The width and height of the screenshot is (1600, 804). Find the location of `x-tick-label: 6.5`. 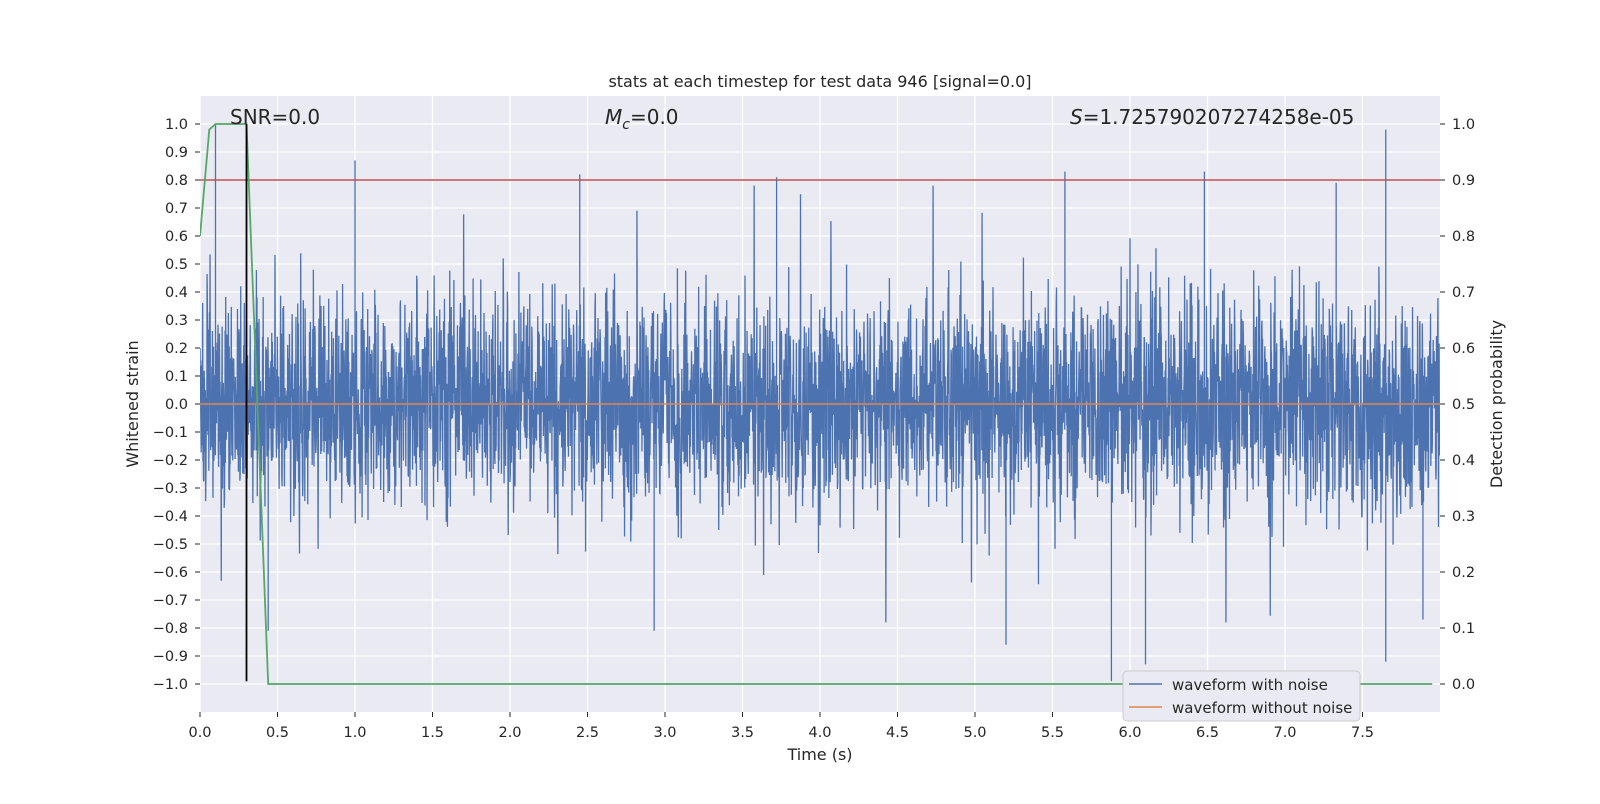

x-tick-label: 6.5 is located at coordinates (1207, 733).